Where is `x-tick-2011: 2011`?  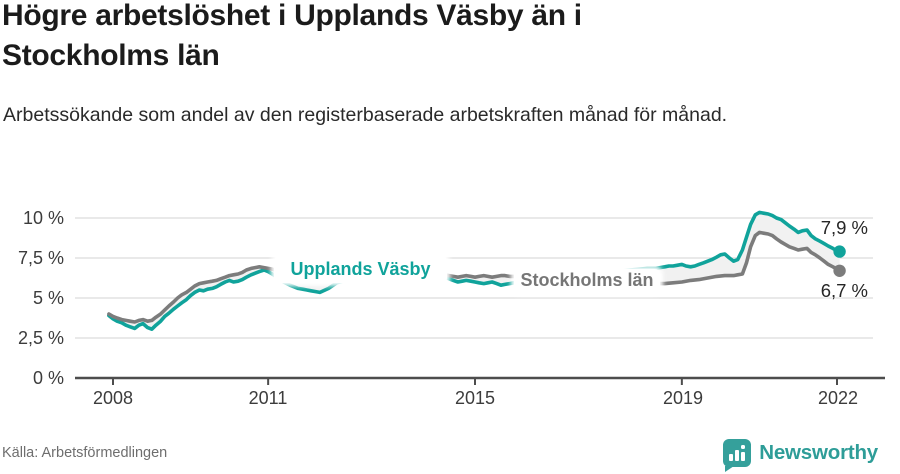
x-tick-2011: 2011 is located at coordinates (268, 398).